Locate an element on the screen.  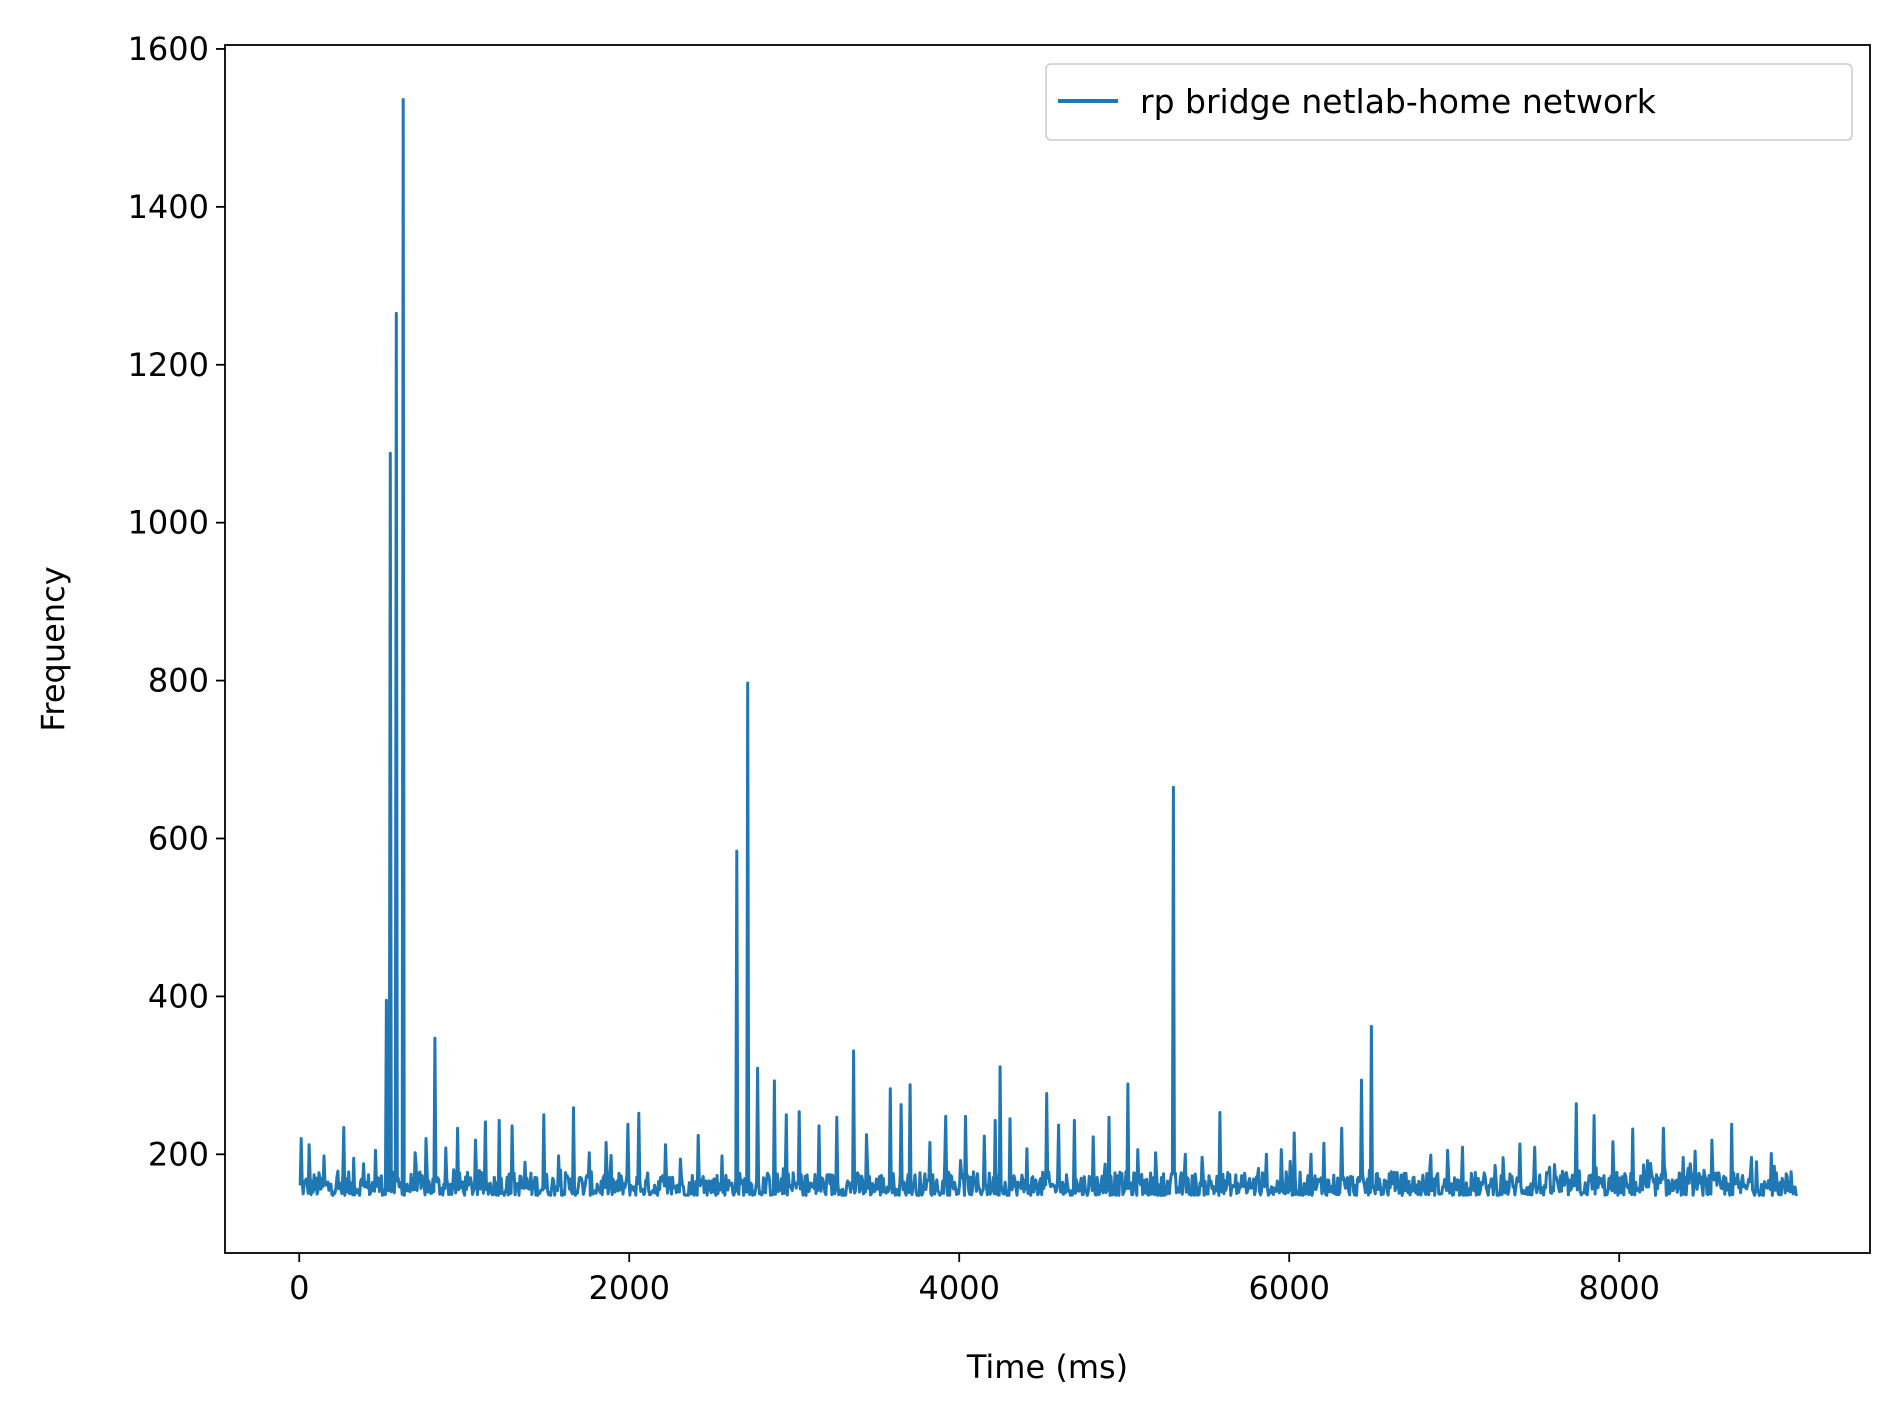
legend: rp bridge netlab-home network is located at coordinates (1449, 102).